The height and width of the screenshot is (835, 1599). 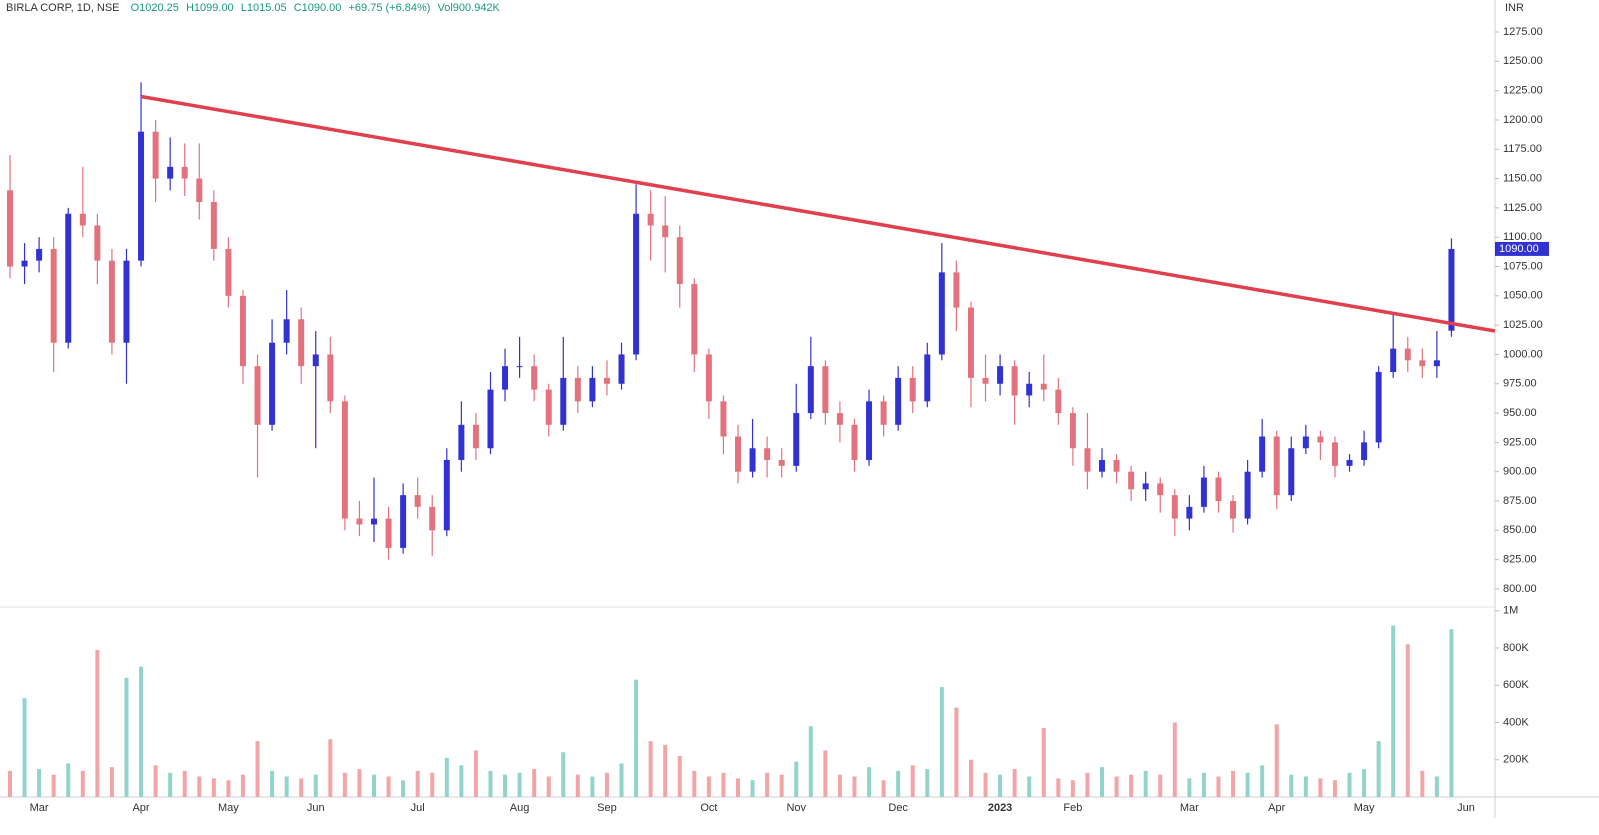 What do you see at coordinates (1520, 560) in the screenshot?
I see `y-tick-label: 825.00` at bounding box center [1520, 560].